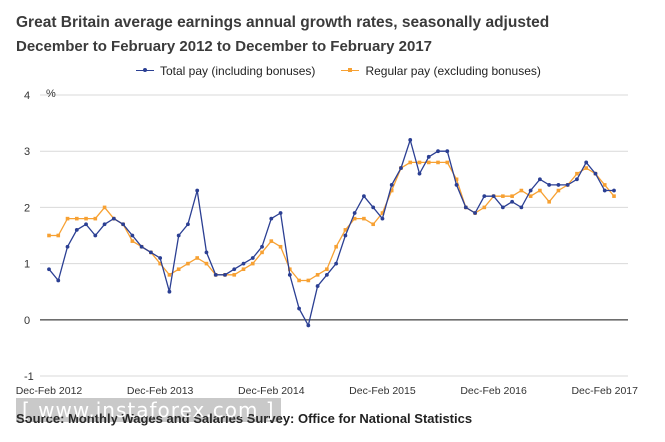 The height and width of the screenshot is (442, 665). Describe the element at coordinates (441, 71) in the screenshot. I see `legend-item-regular-pay: Regular pay (excluding bonuses)` at that location.